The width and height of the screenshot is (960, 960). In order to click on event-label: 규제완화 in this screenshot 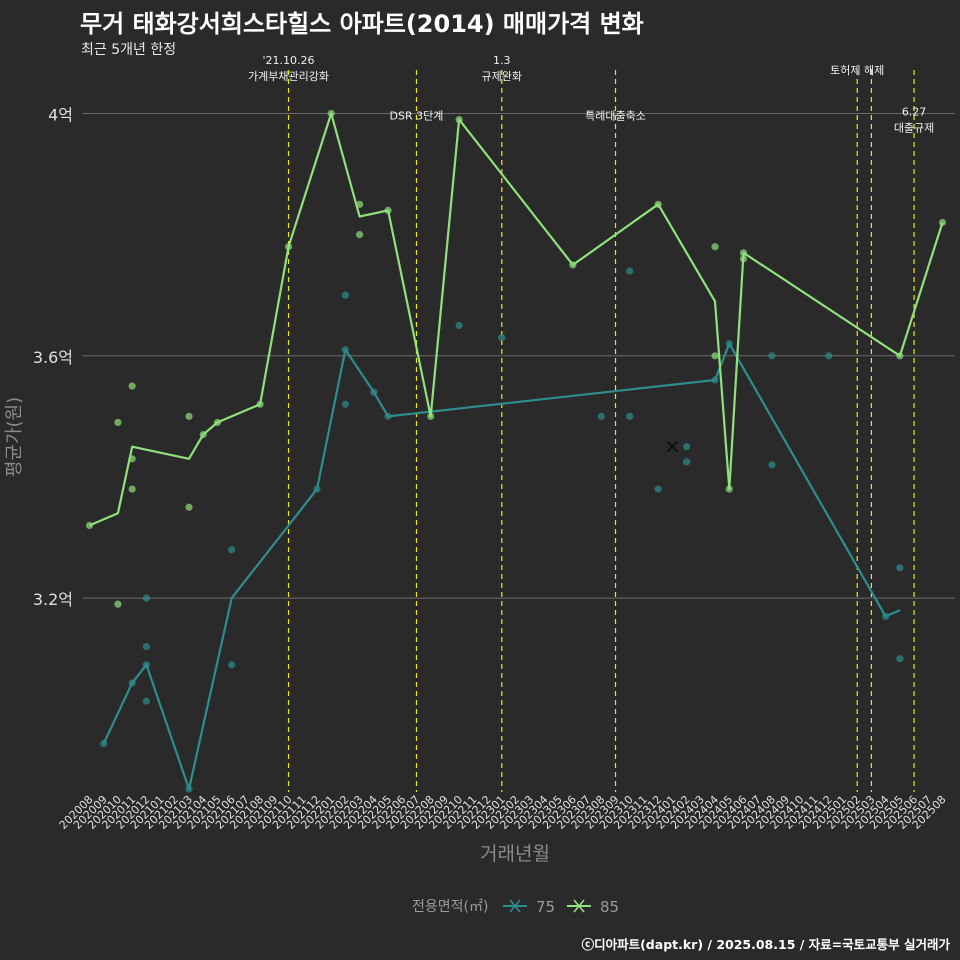, I will do `click(502, 76)`.